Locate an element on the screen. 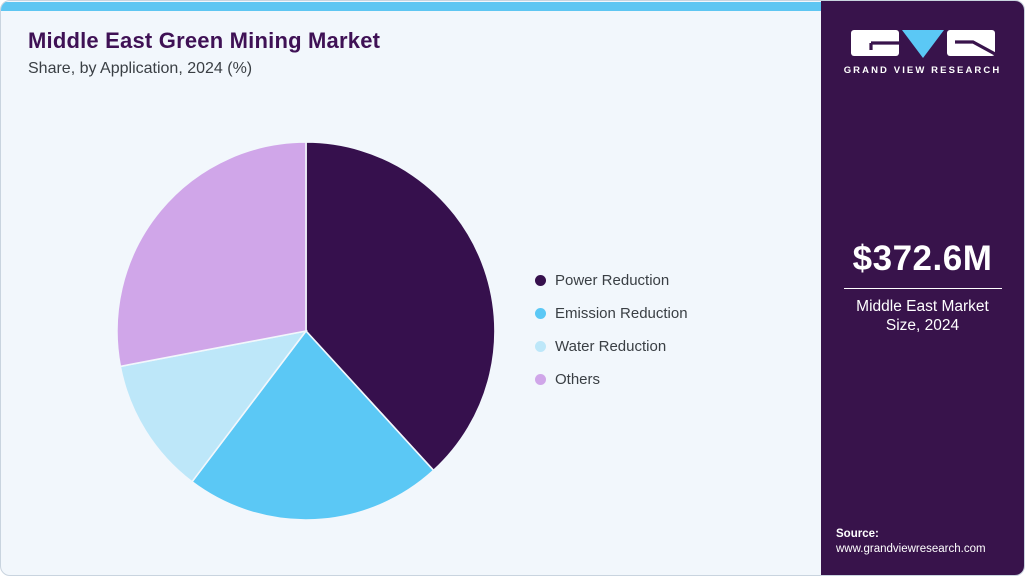 This screenshot has width=1025, height=576. logo-r-leg is located at coordinates (974, 48).